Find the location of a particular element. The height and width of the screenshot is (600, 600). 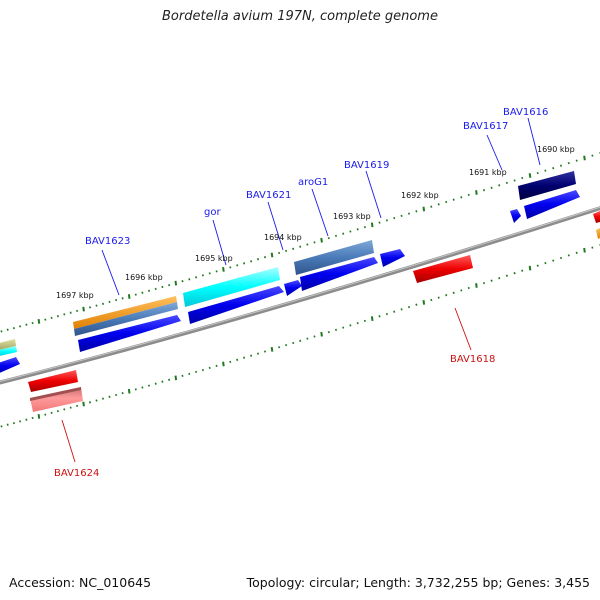

kbp-label: 1690 kbp is located at coordinates (556, 149).